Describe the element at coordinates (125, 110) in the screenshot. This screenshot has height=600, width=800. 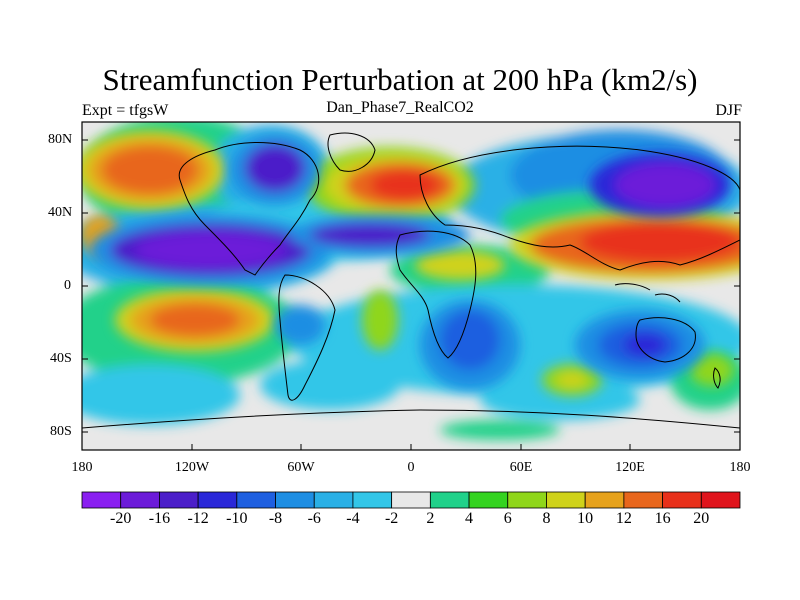
I see `experiment-label: Expt = tfgsW` at that location.